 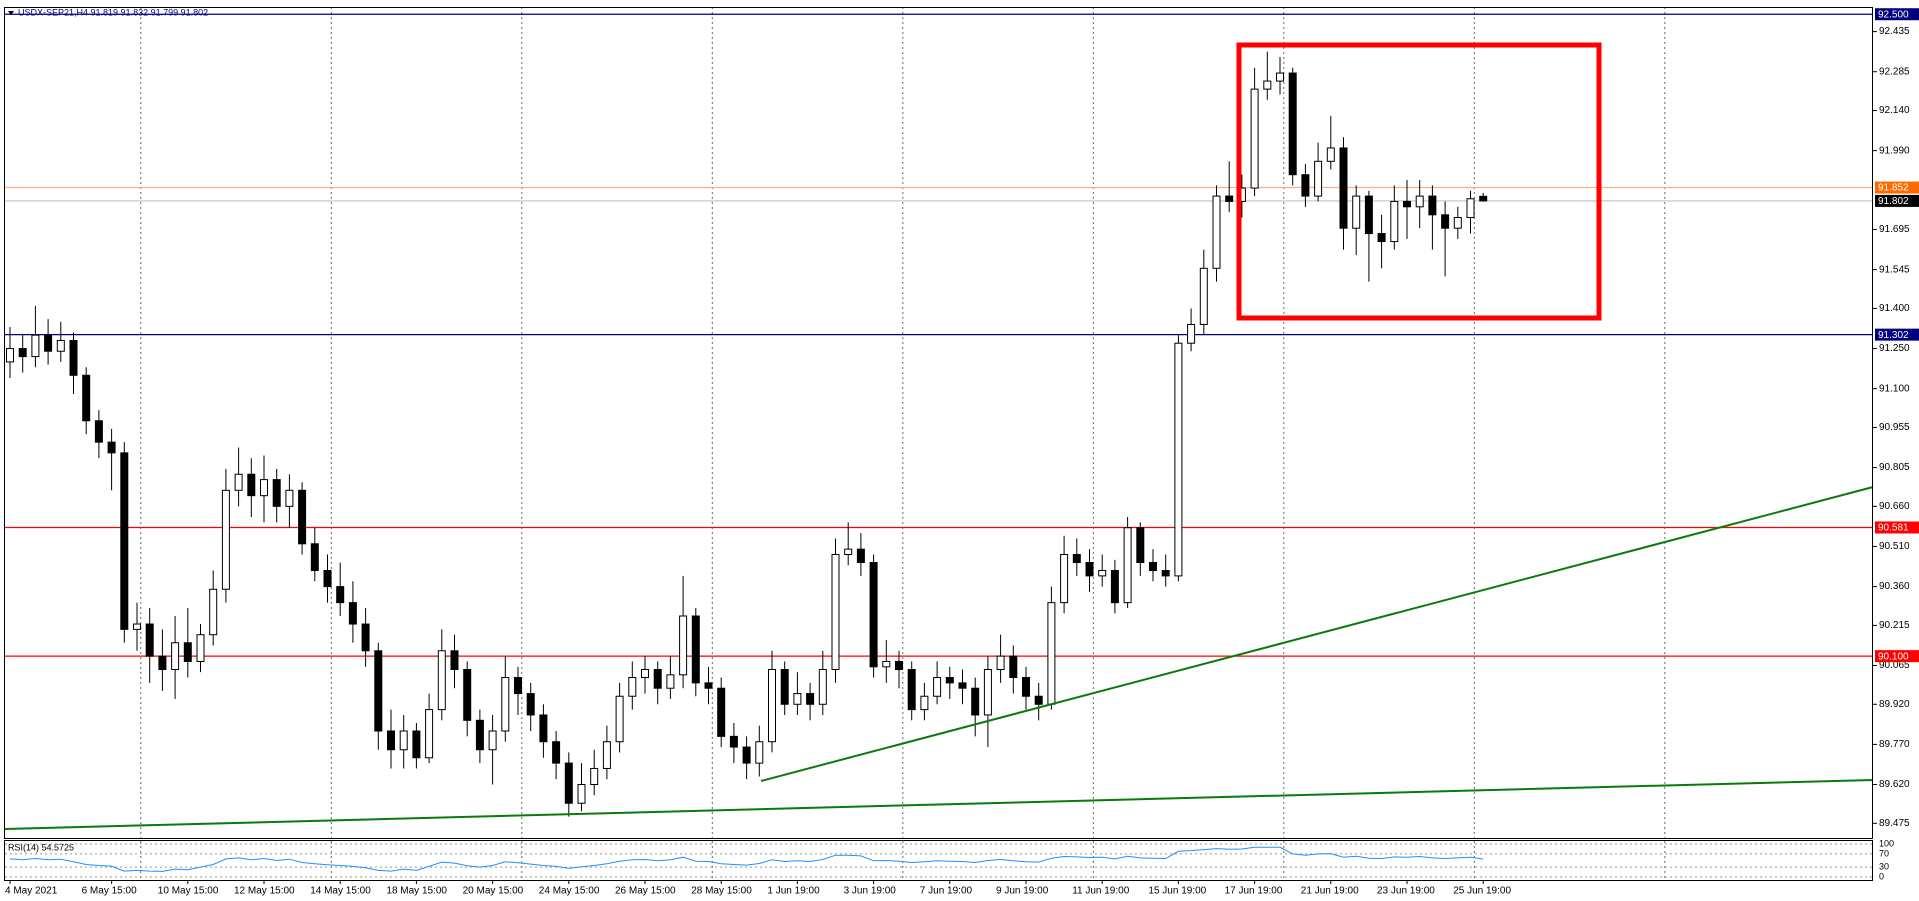 What do you see at coordinates (1894, 784) in the screenshot?
I see `y-tick-label: 89.620` at bounding box center [1894, 784].